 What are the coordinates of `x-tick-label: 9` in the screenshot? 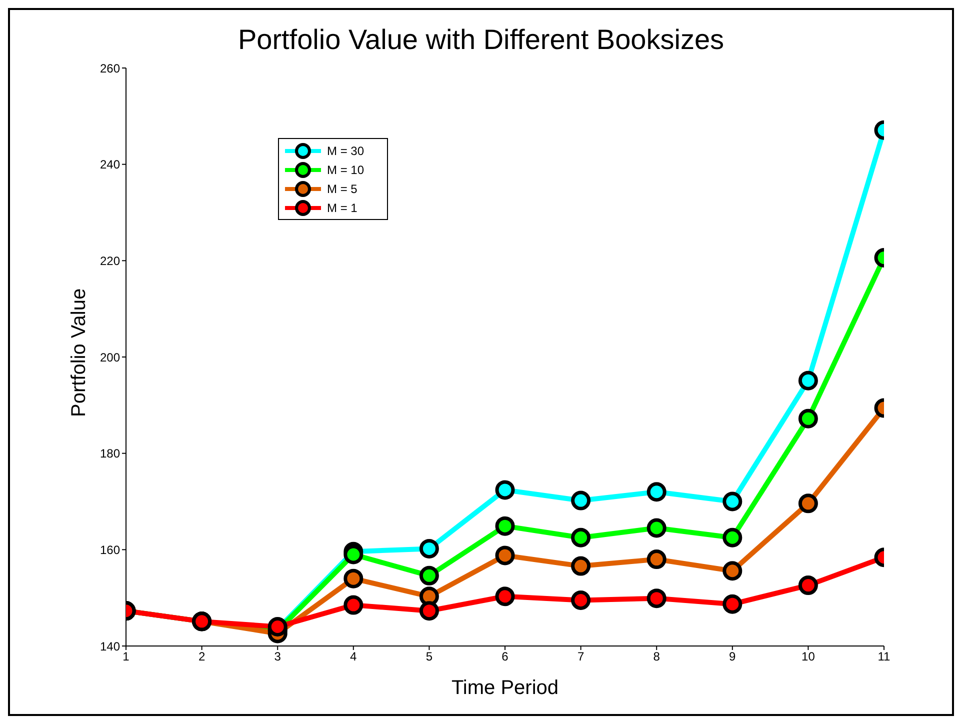 It's located at (732, 657).